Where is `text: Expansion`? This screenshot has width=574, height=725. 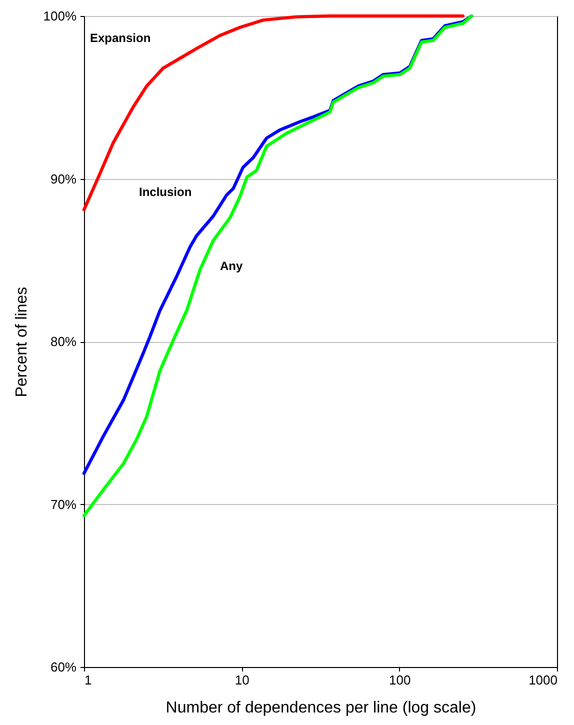 text: Expansion is located at coordinates (120, 38).